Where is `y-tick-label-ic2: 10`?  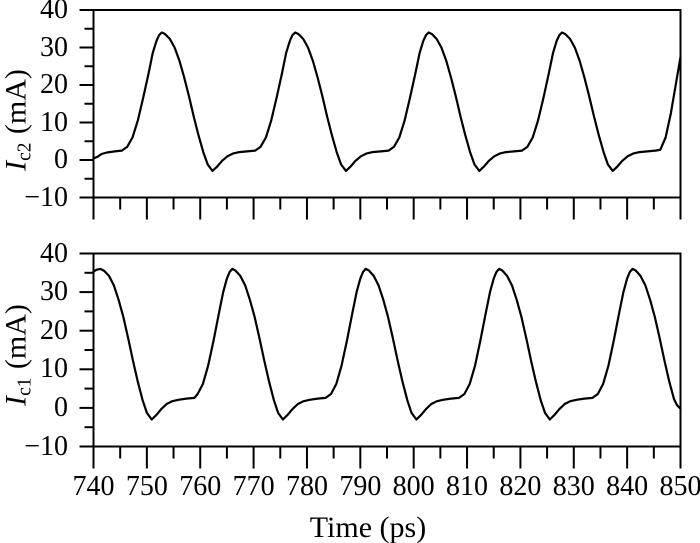
y-tick-label-ic2: 10 is located at coordinates (54, 122).